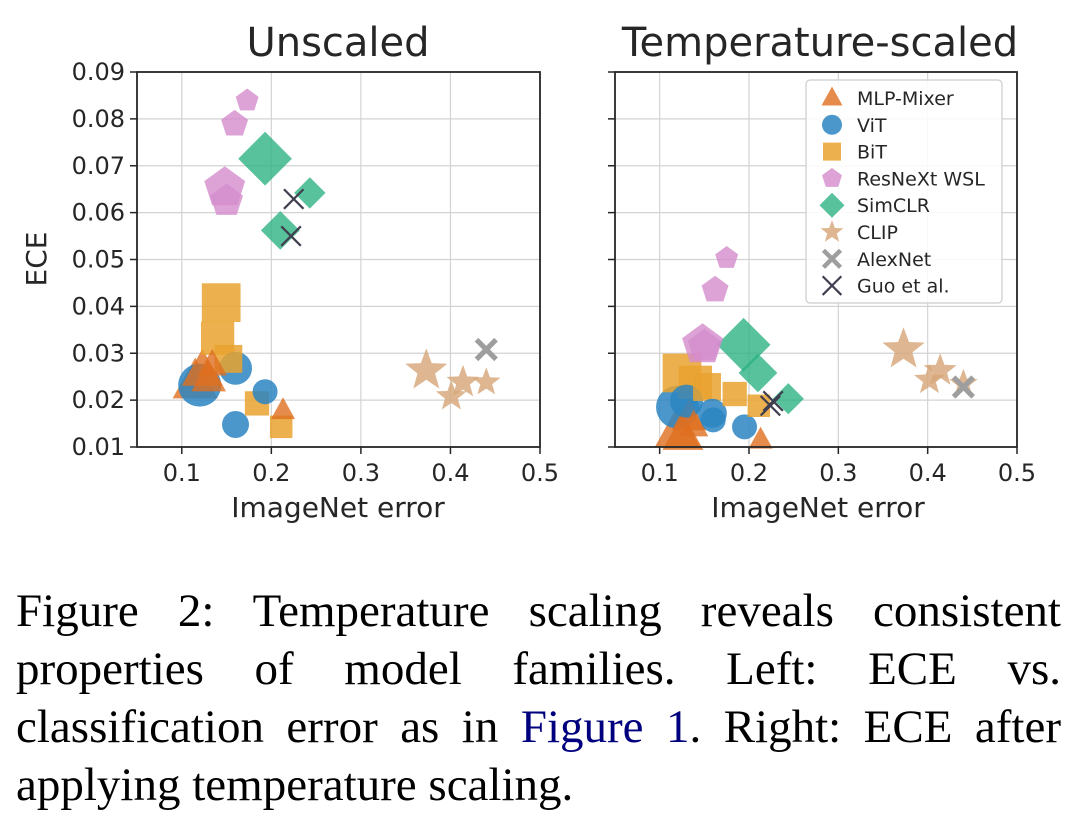  Describe the element at coordinates (921, 179) in the screenshot. I see `legend-label-resnext-wsl: ResNeXt WSL` at that location.